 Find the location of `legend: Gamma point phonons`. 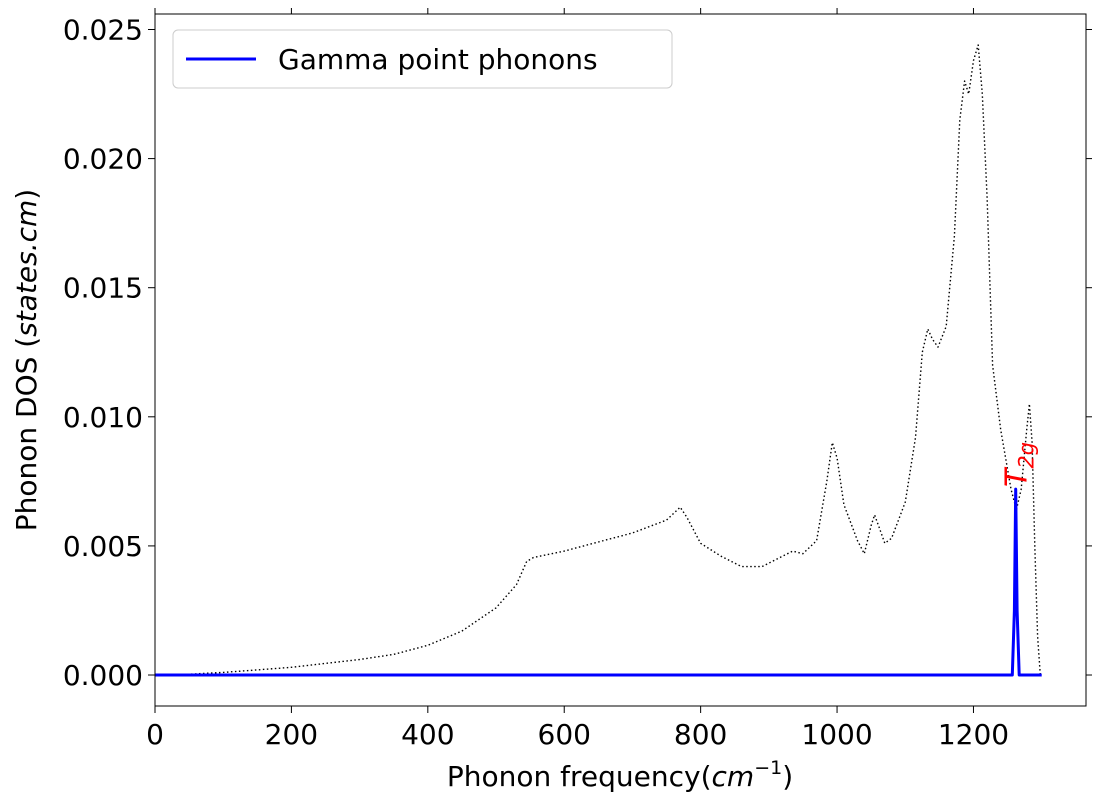

legend: Gamma point phonons is located at coordinates (422, 59).